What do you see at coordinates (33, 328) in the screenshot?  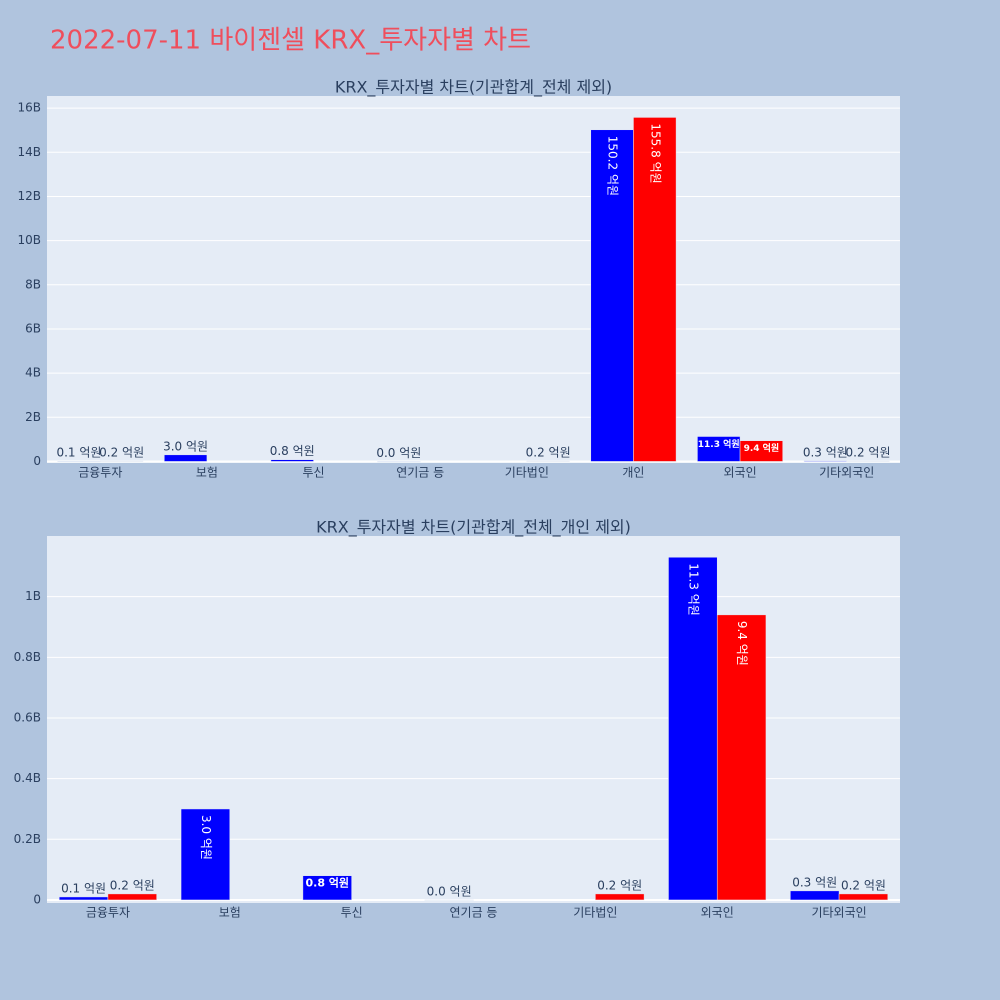 I see `y-tick-label: 6B` at bounding box center [33, 328].